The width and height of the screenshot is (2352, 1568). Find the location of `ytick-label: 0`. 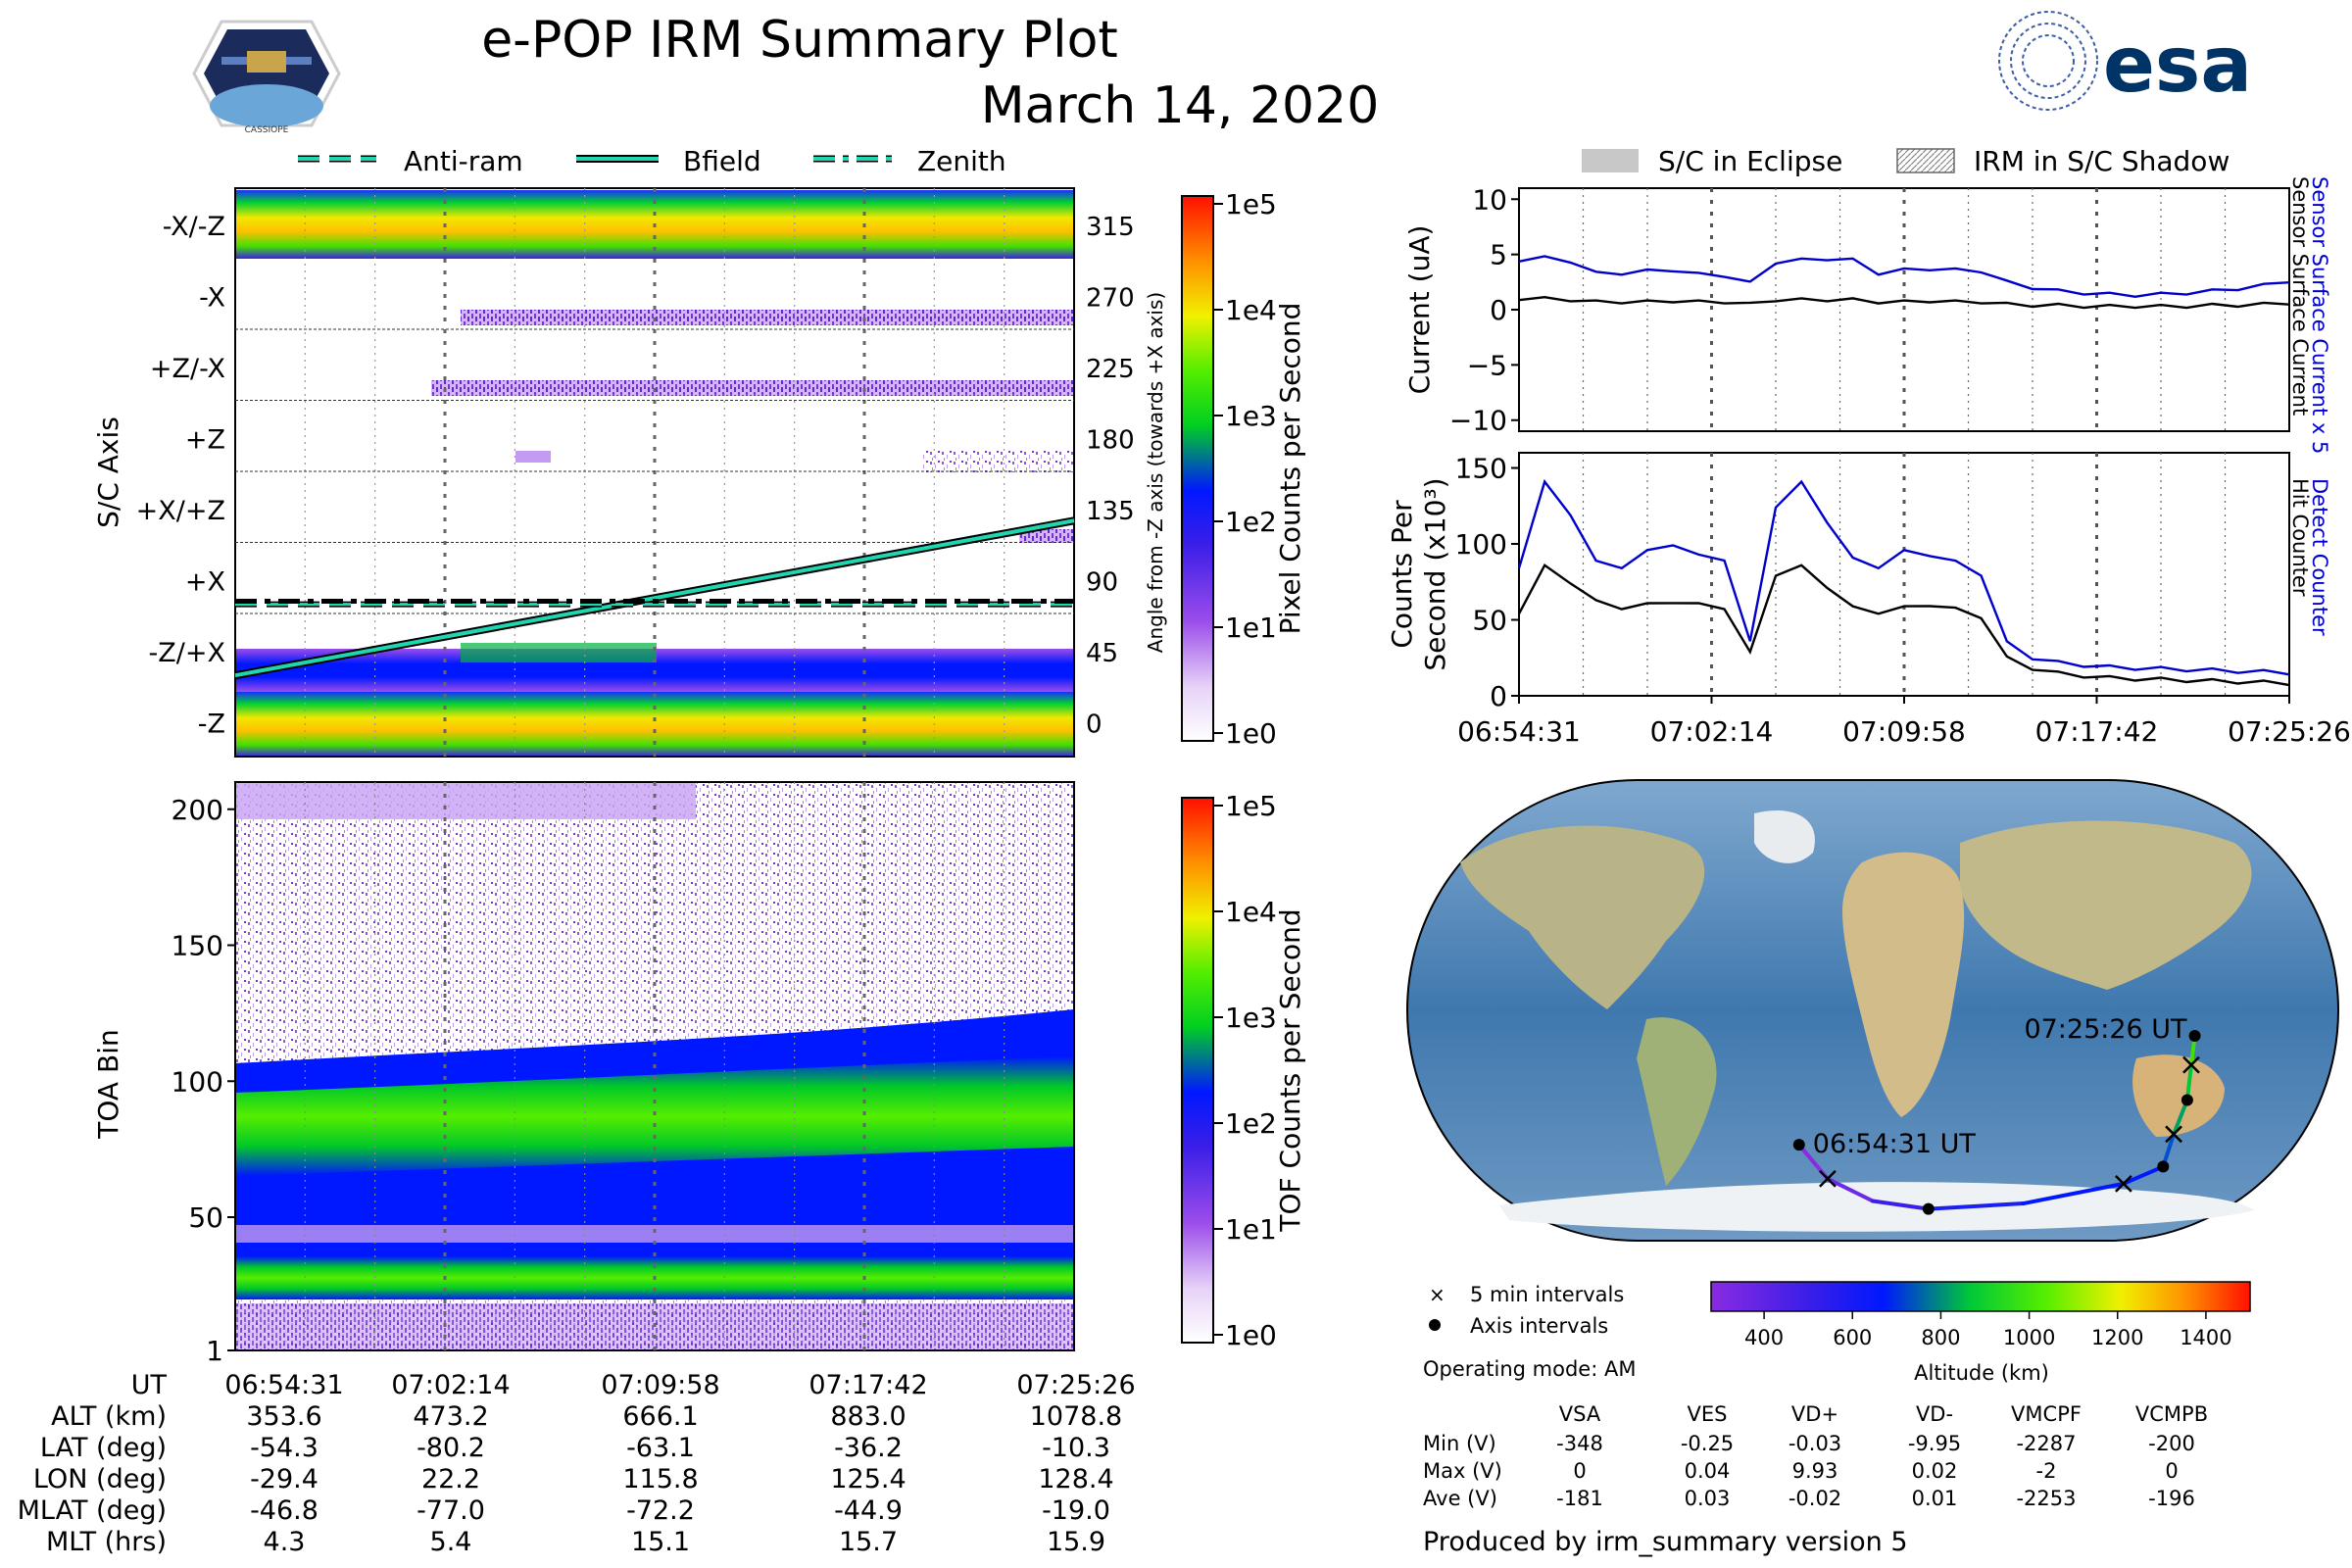

ytick-label: 0 is located at coordinates (1498, 696).